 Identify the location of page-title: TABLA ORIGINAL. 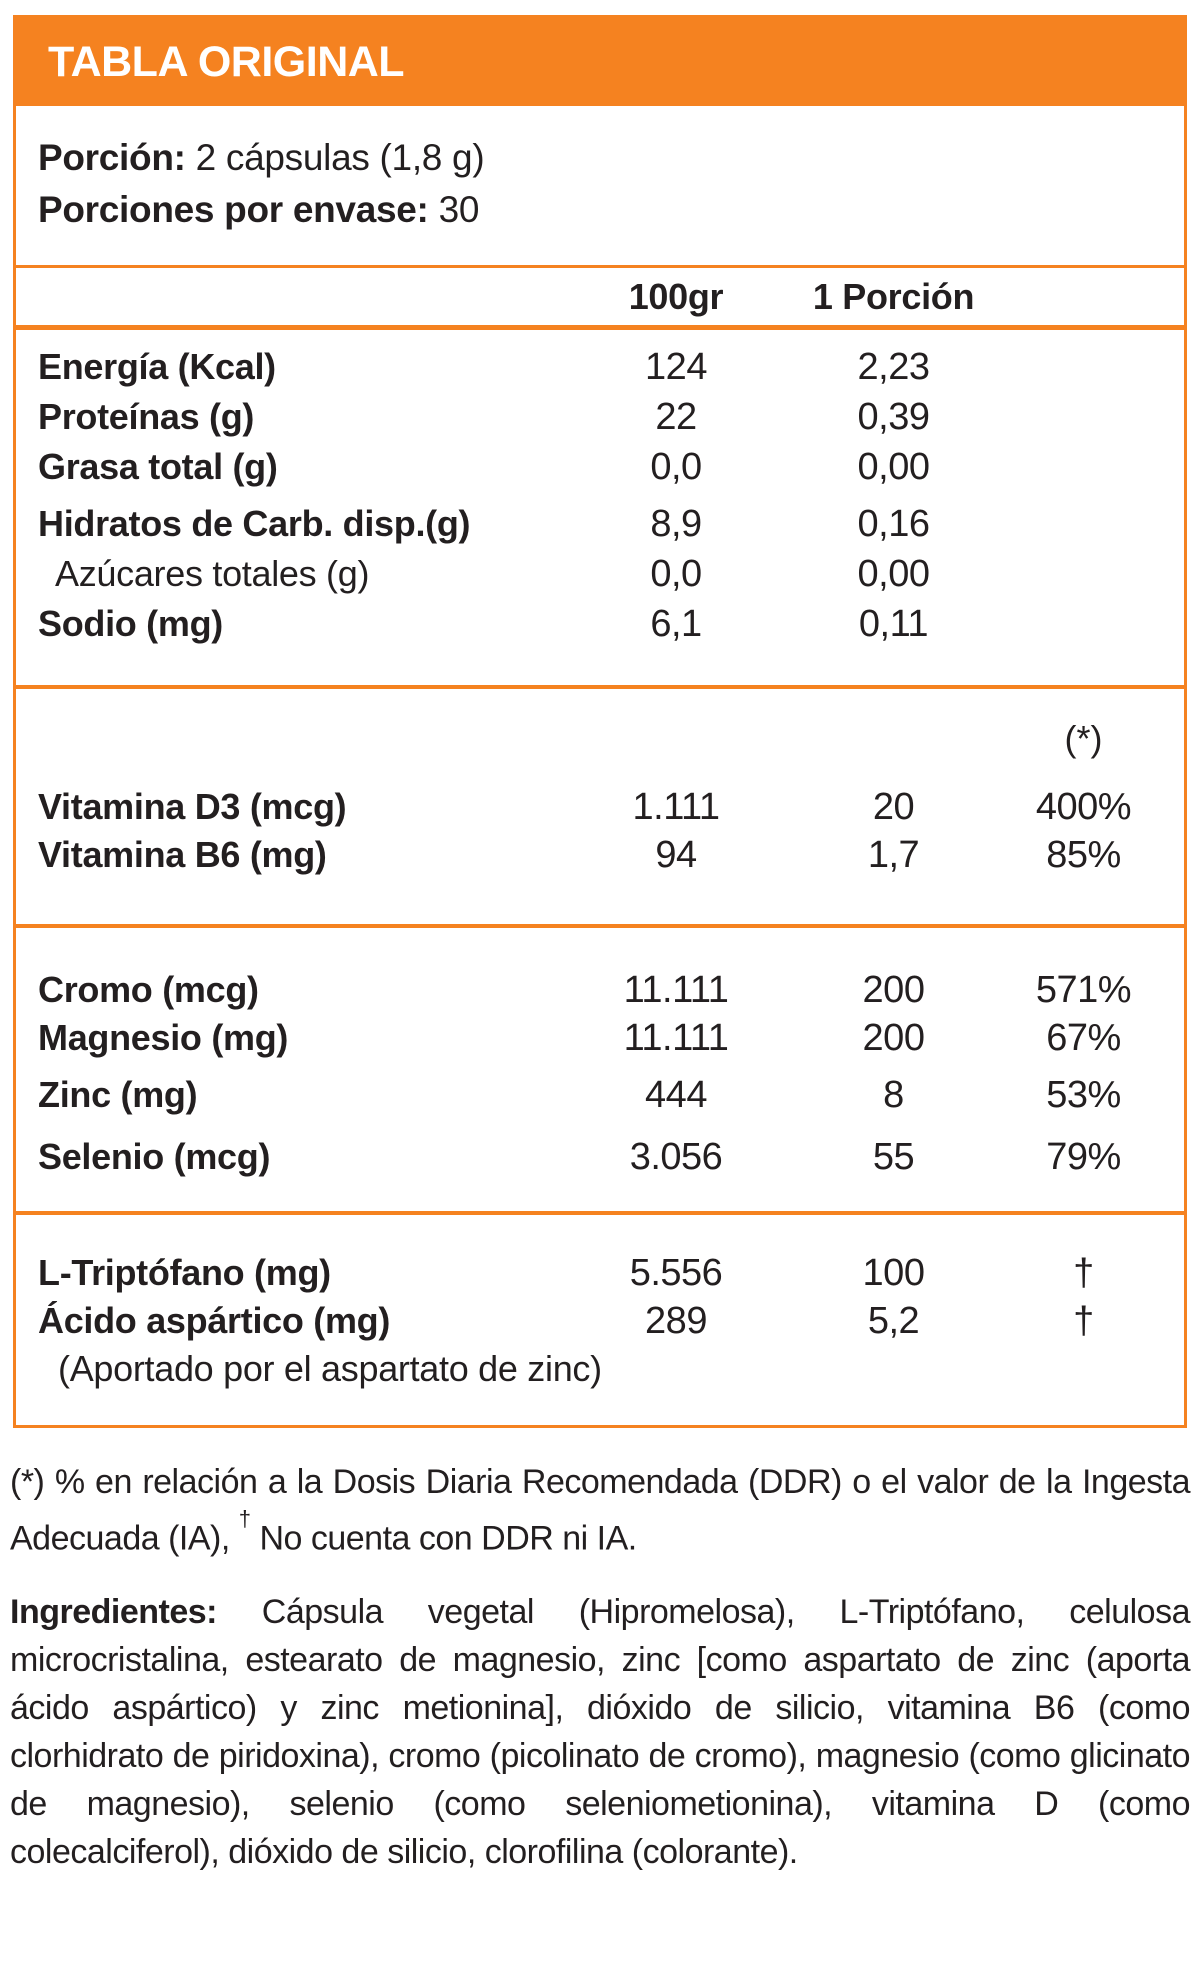
(226, 61).